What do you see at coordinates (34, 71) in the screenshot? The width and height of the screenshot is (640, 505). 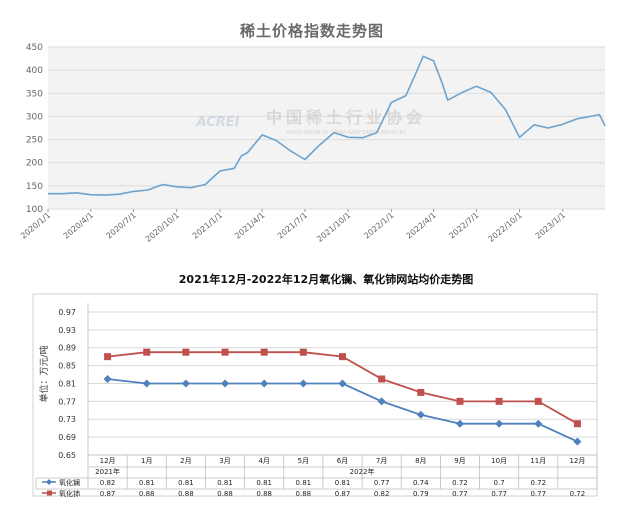 I see `chart1-y-tick-label: 400` at bounding box center [34, 71].